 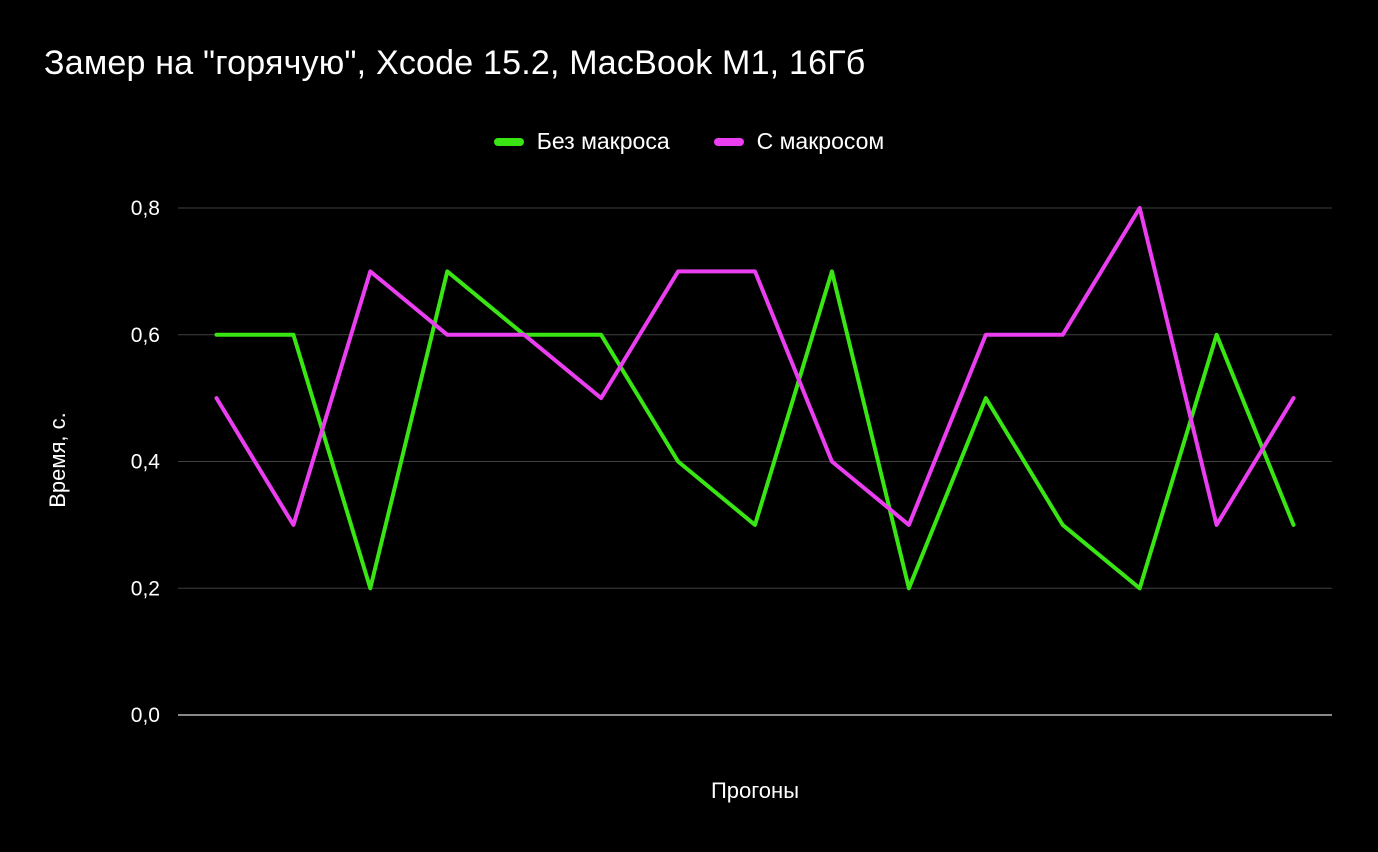 I want to click on y-tick-label: 0,8, so click(x=145, y=208).